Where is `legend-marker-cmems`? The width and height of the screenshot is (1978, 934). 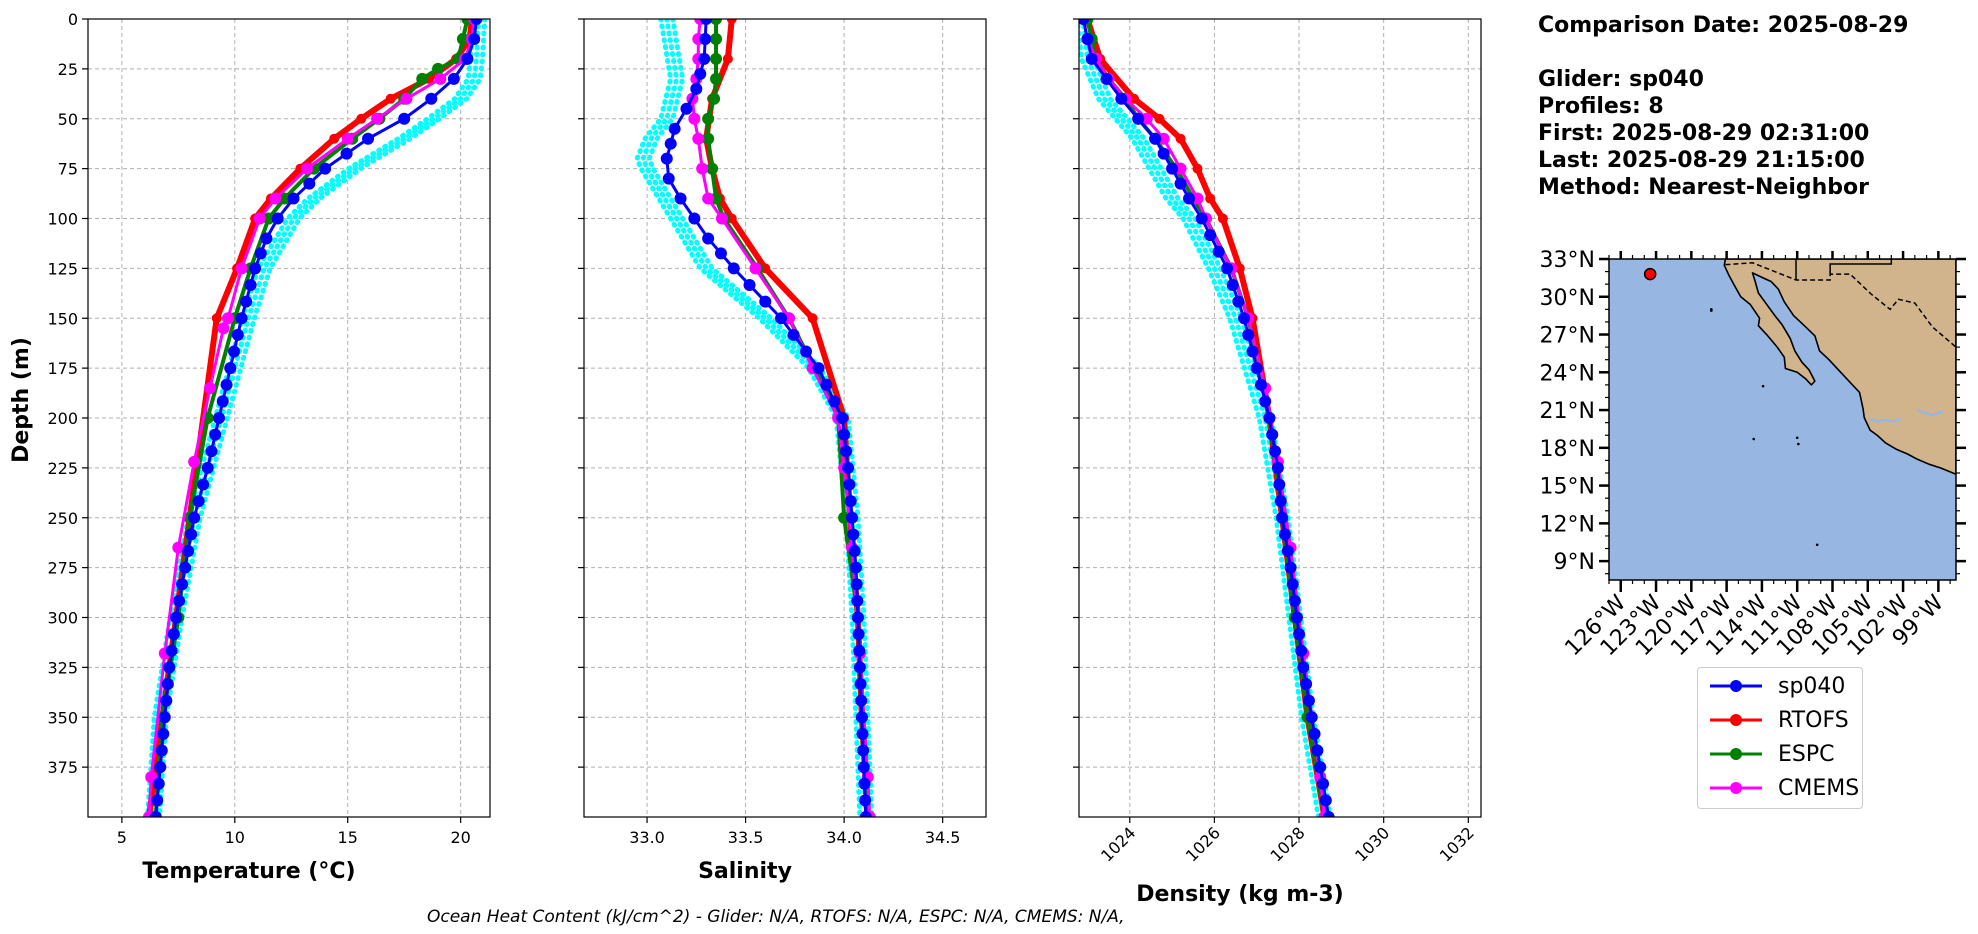 legend-marker-cmems is located at coordinates (1736, 788).